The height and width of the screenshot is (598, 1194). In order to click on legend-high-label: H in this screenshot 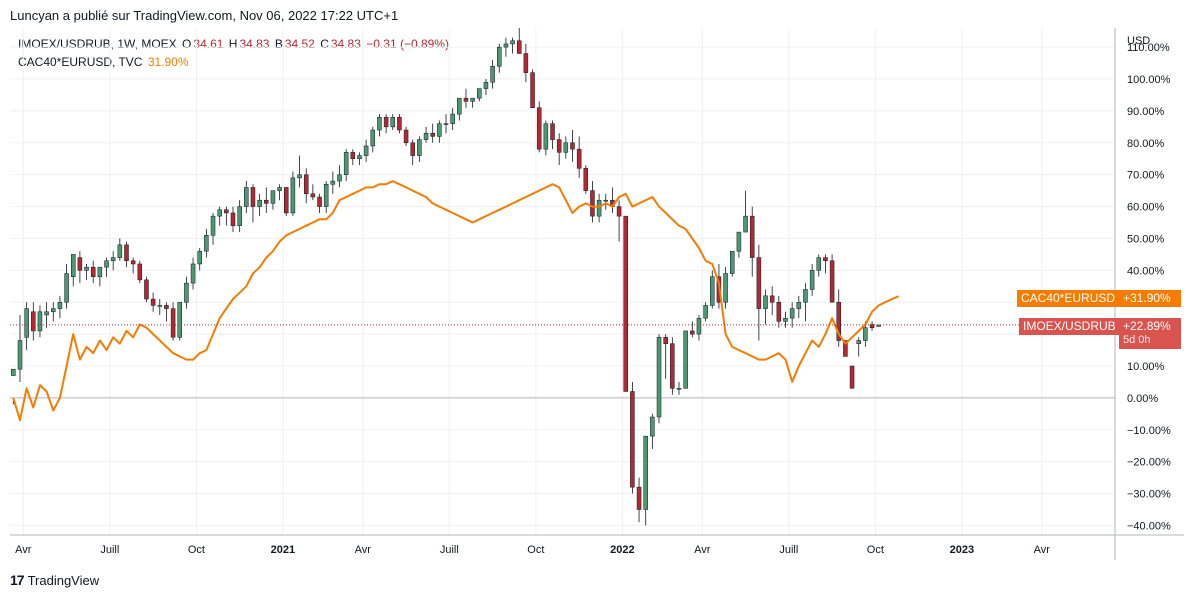, I will do `click(233, 44)`.